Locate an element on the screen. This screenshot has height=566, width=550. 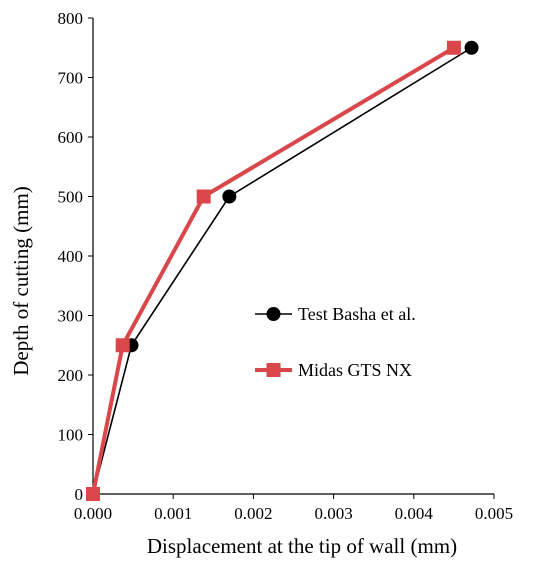
y-tick-label: 0 is located at coordinates (79, 494).